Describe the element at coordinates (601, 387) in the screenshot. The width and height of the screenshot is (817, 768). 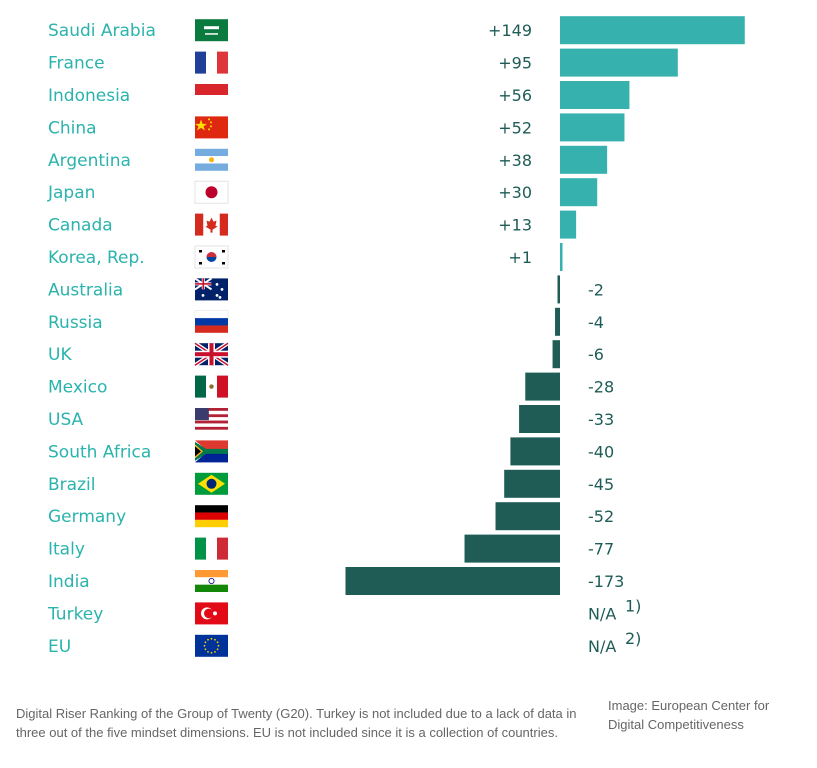
I see `value-label-mexico: -28` at that location.